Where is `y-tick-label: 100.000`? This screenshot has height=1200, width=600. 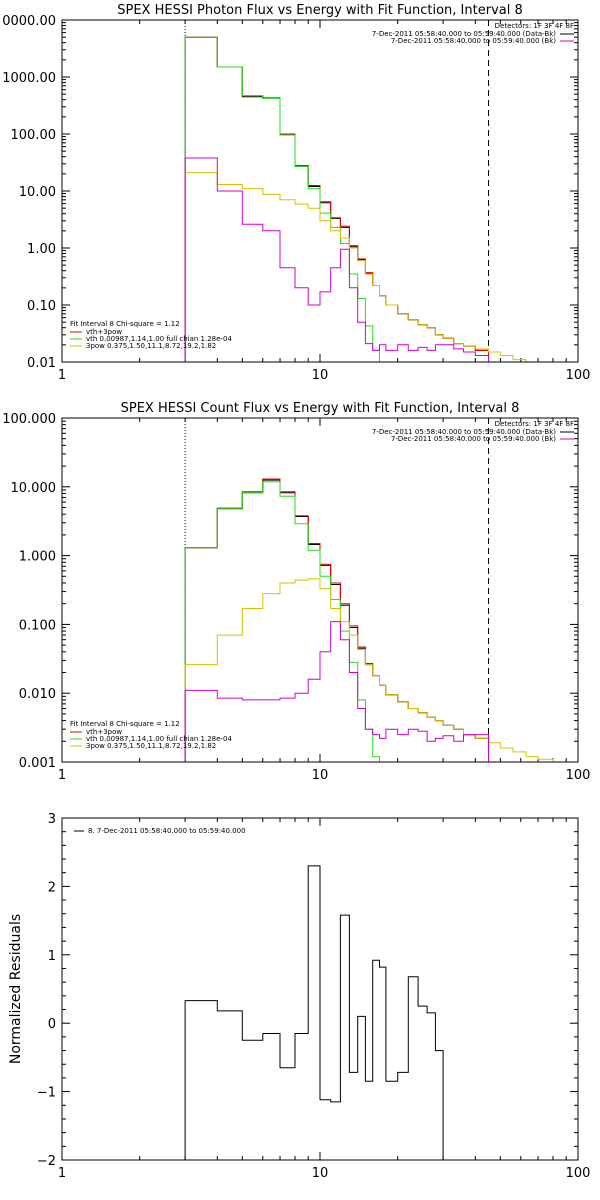
y-tick-label: 100.000 is located at coordinates (29, 419).